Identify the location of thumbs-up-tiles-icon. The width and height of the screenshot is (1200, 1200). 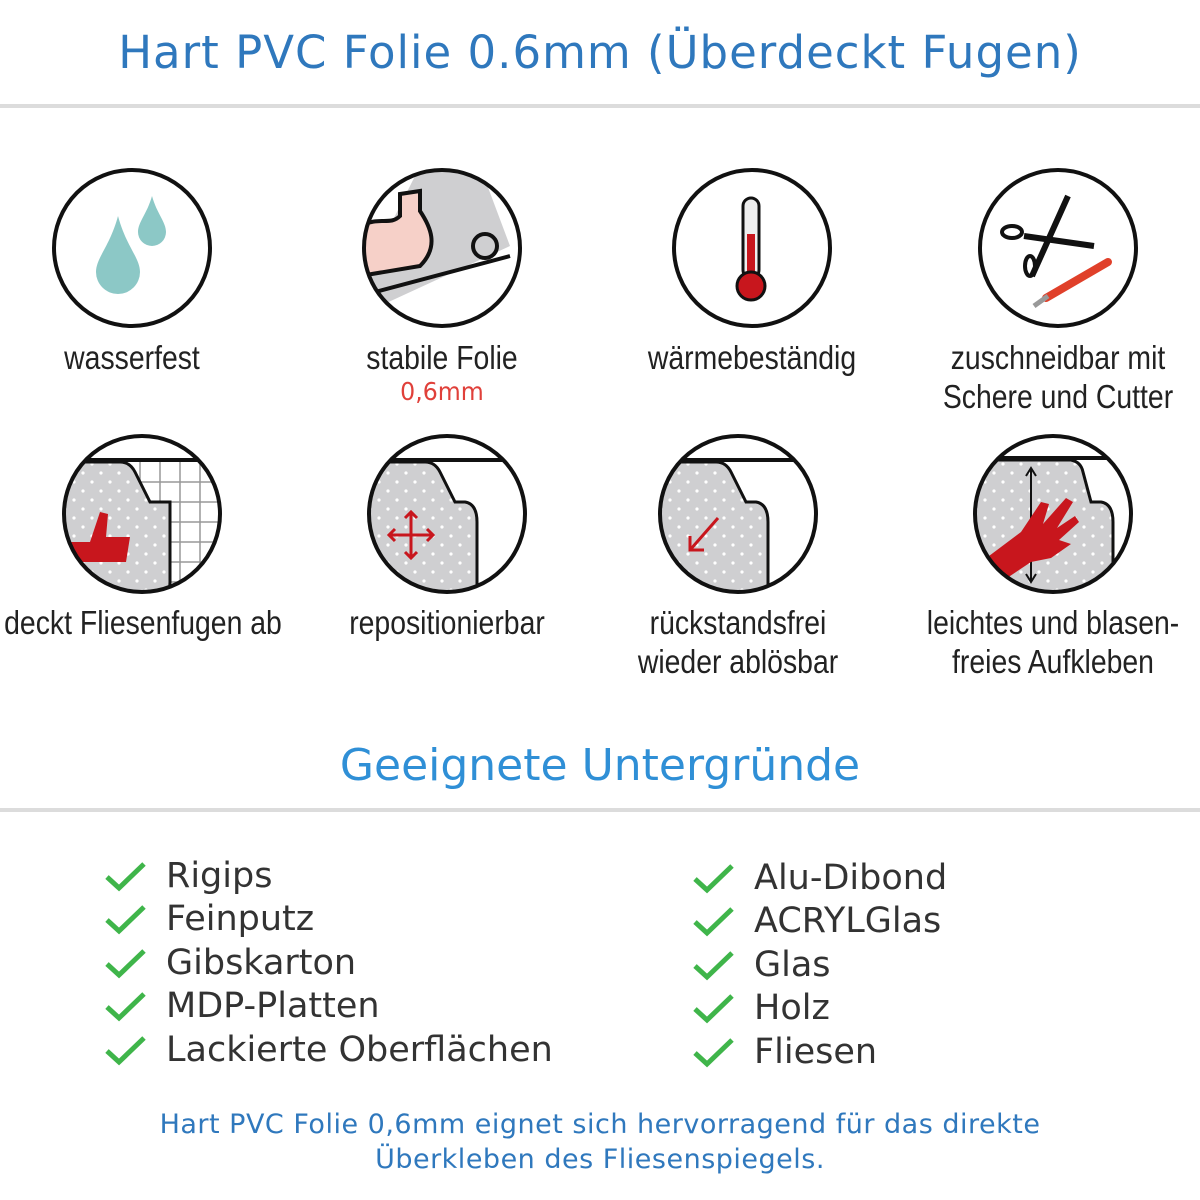
(142, 514).